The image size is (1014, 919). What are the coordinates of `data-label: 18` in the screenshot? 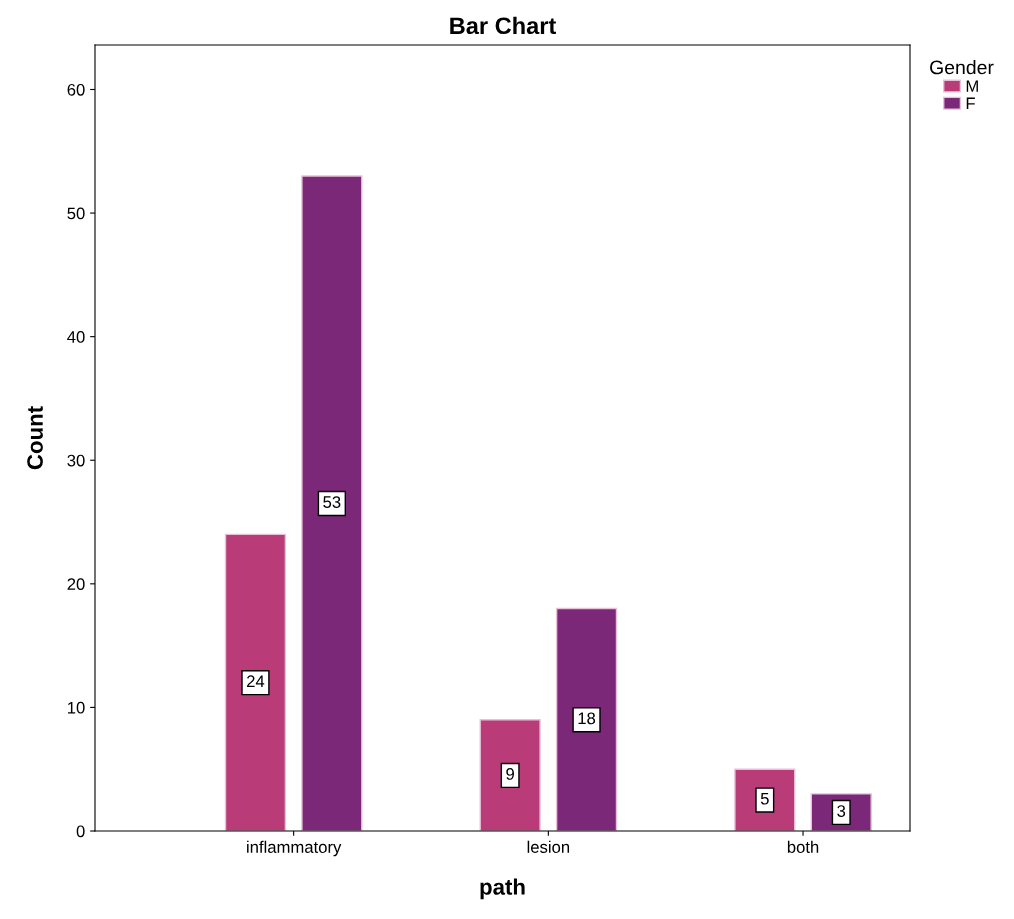 It's located at (587, 718).